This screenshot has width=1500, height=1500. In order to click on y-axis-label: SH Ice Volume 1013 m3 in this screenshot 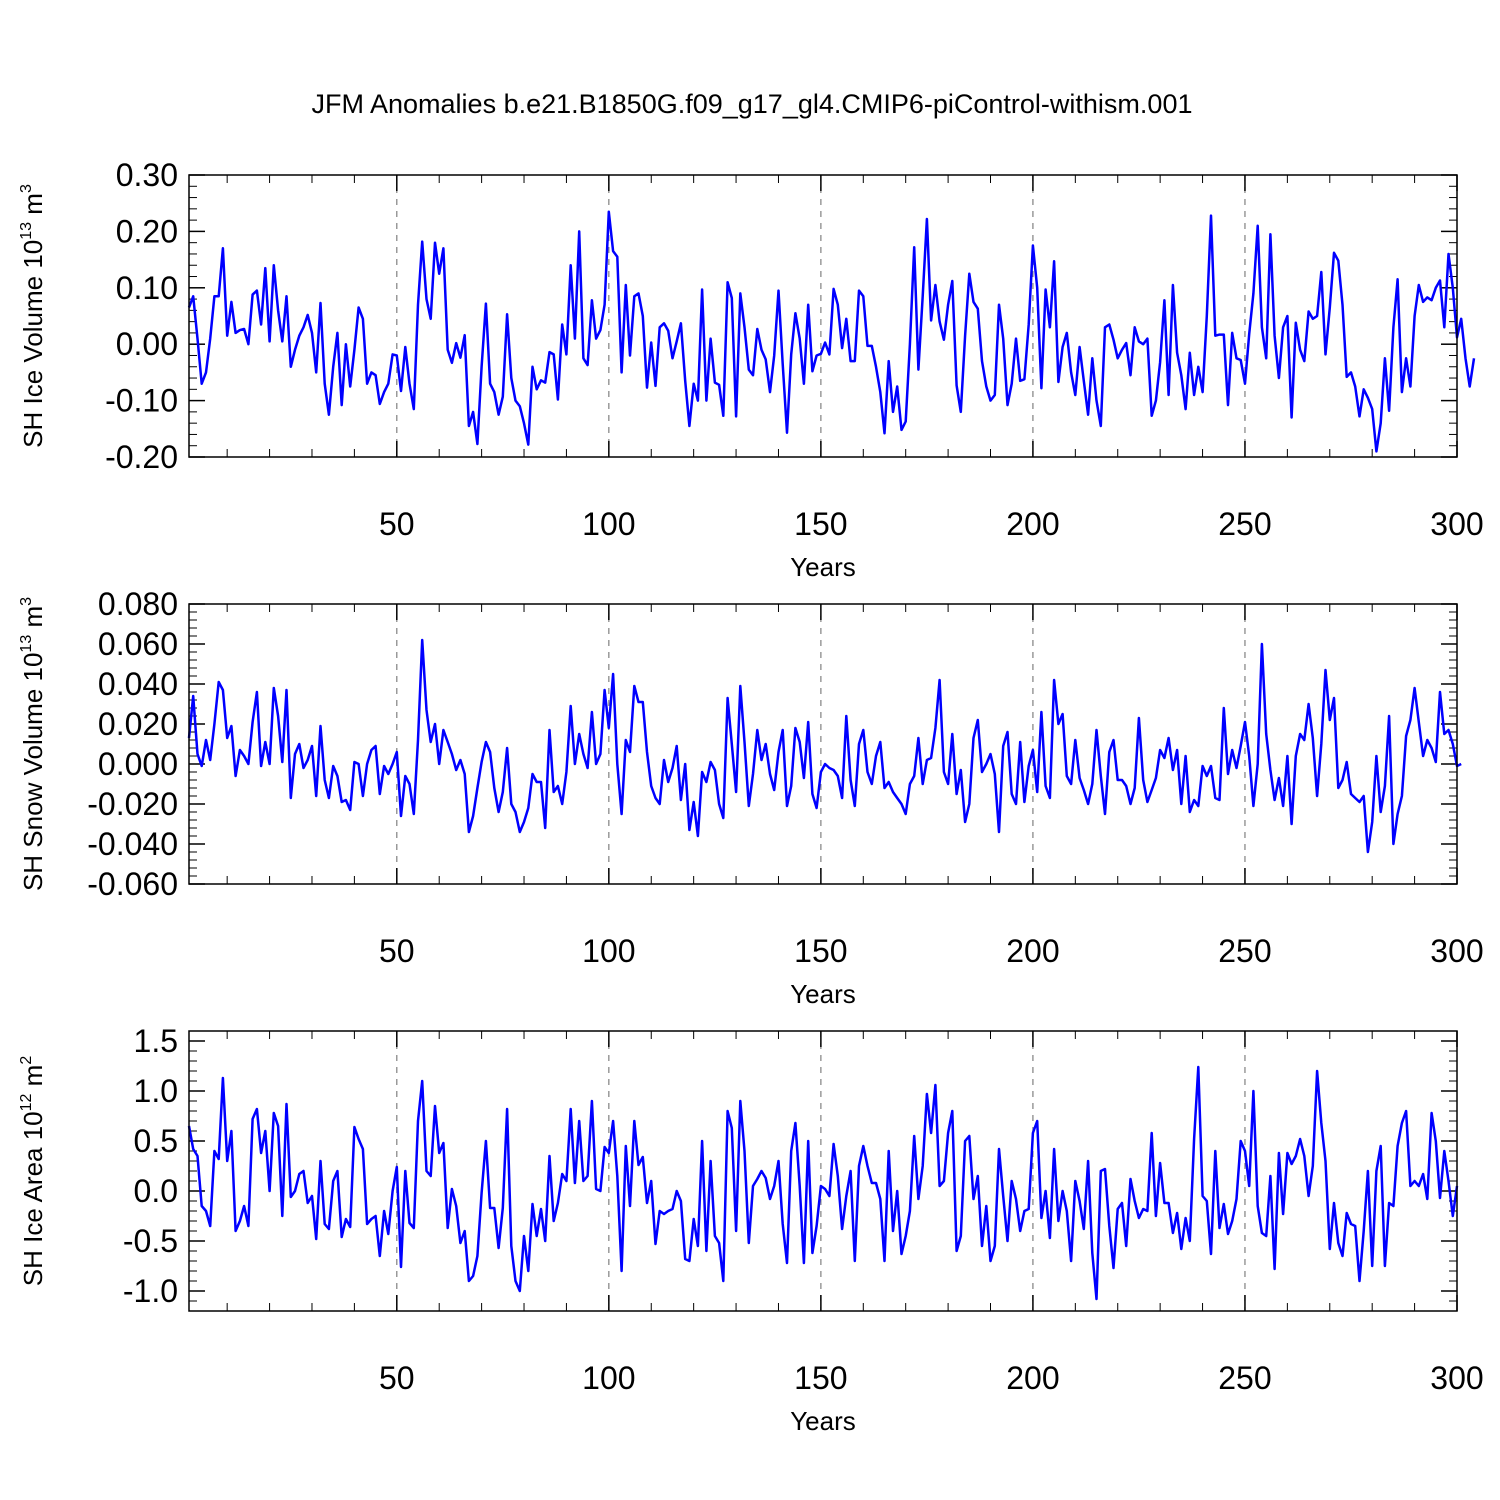, I will do `click(33, 316)`.